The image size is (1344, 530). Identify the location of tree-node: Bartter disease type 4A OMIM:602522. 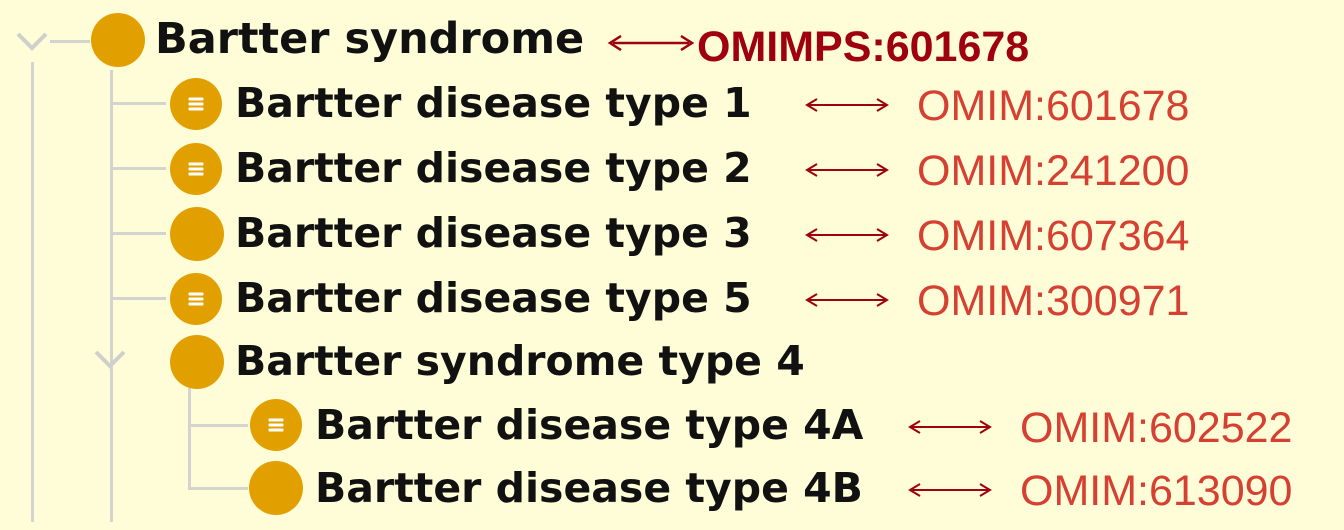
(672, 425).